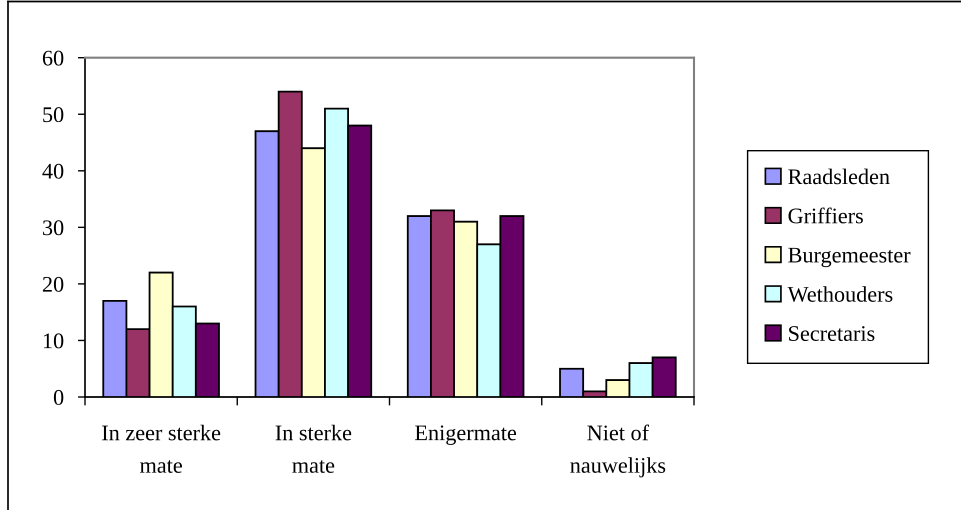  I want to click on legend-label: Secretaris, so click(831, 334).